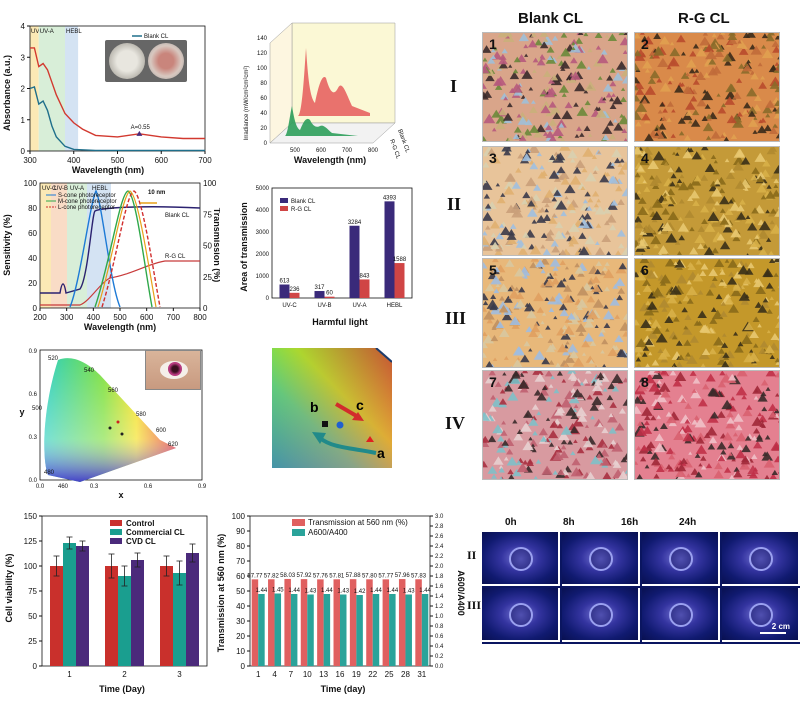  I want to click on stb-y2tick-11: 2.2, so click(439, 557).